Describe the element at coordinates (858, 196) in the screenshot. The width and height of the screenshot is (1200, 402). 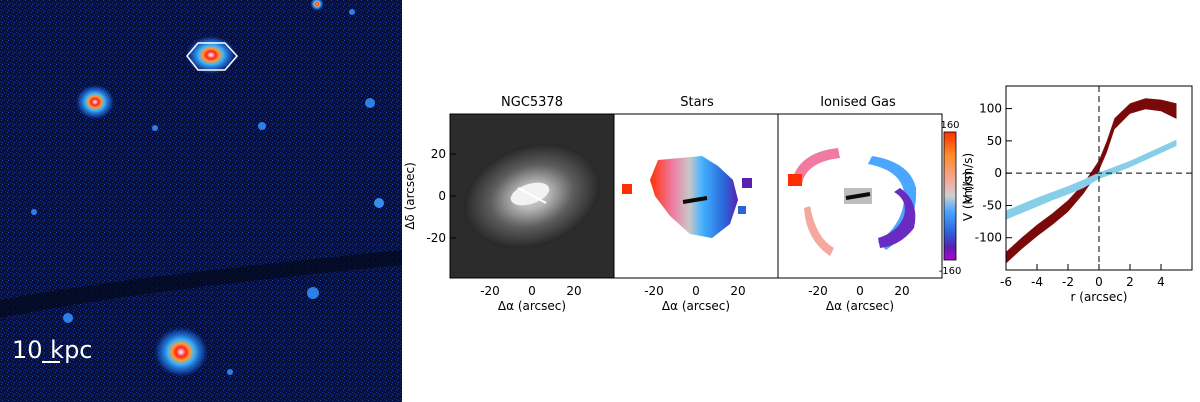
I see `pa-line-gas` at that location.